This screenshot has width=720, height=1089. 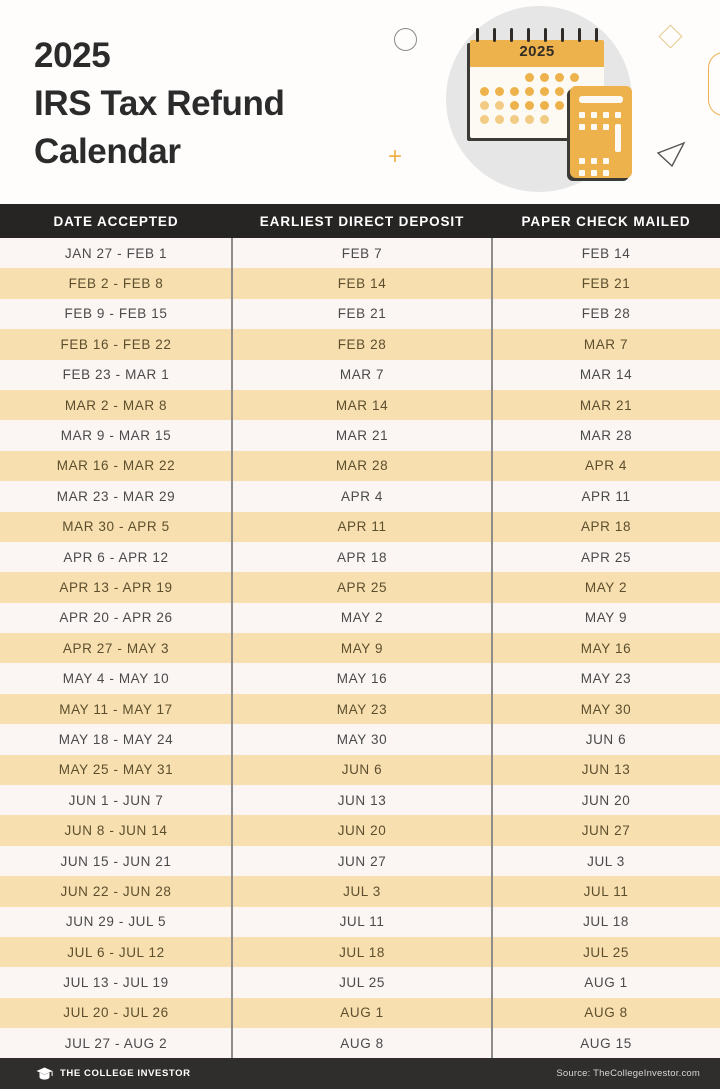 What do you see at coordinates (116, 587) in the screenshot?
I see `cell-date-accepted: APR 13 - APR 19` at bounding box center [116, 587].